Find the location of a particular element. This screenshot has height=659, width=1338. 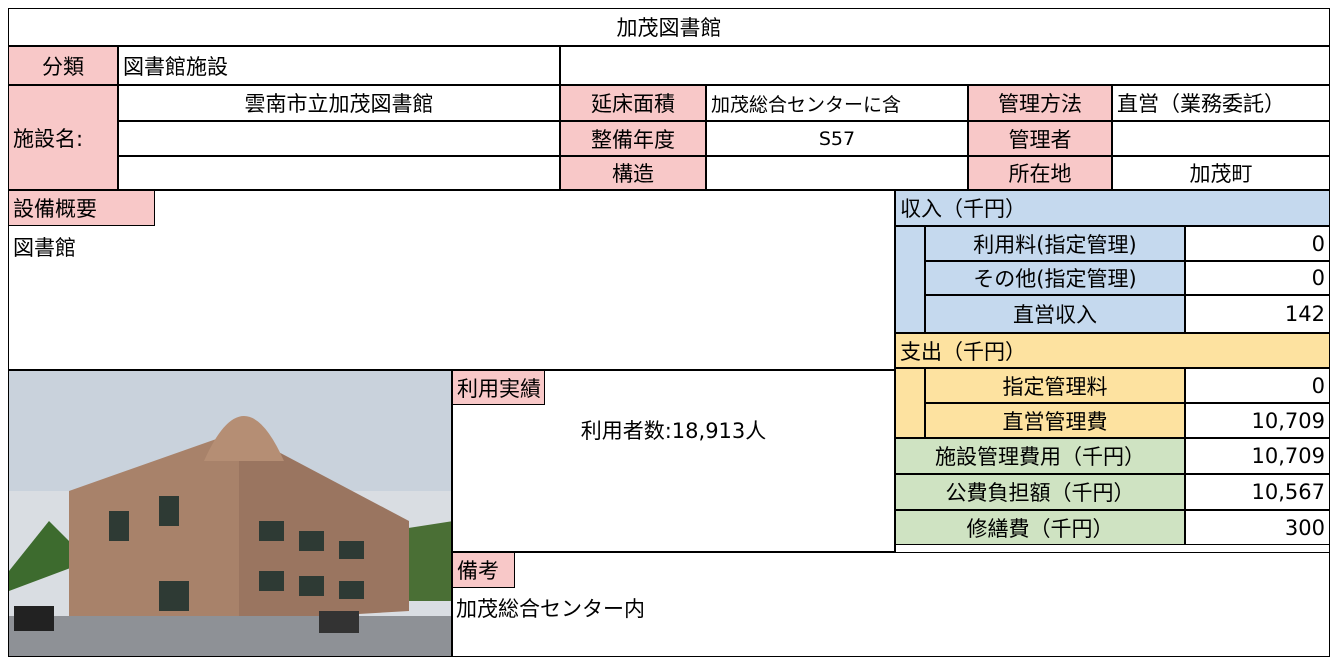

label: 管理者 is located at coordinates (1040, 138).